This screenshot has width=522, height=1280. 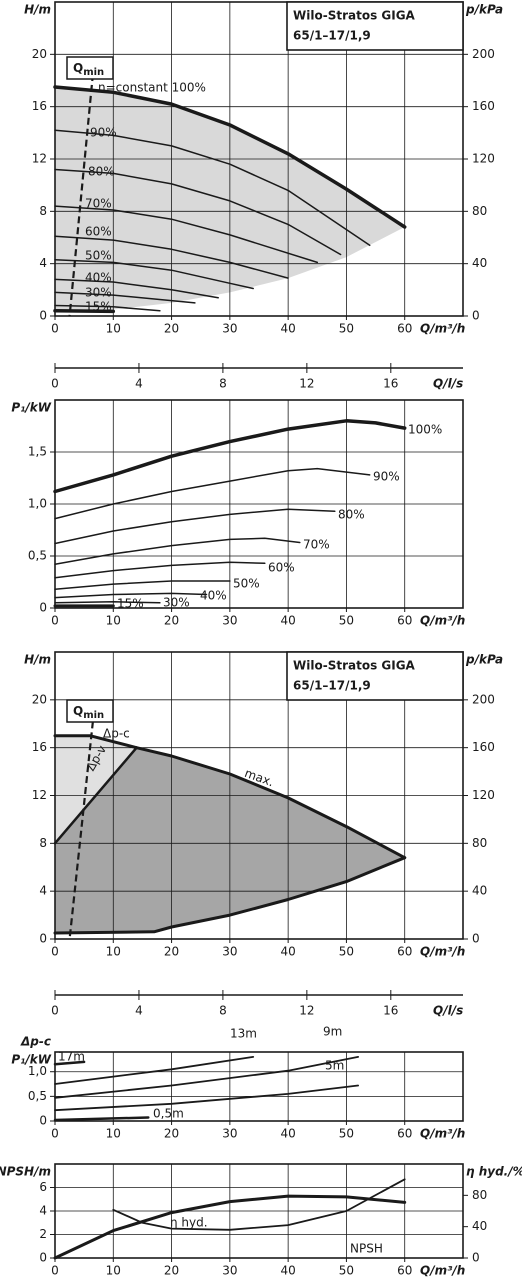 I want to click on qmin-sub: min, so click(x=93, y=715).